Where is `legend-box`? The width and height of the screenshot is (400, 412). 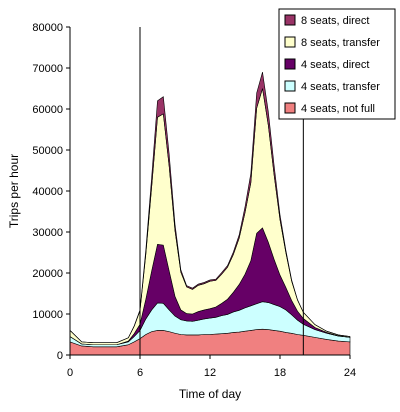 legend-box is located at coordinates (337, 64).